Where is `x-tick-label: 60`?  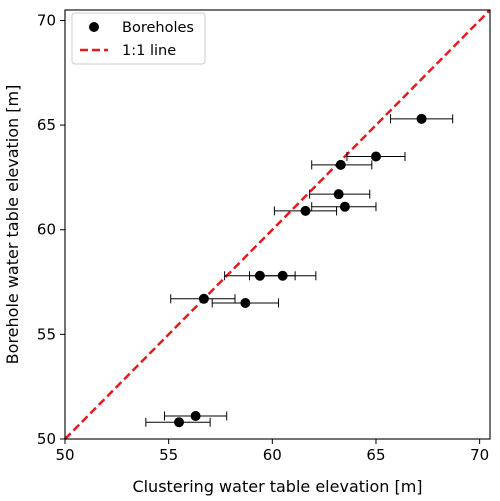
x-tick-label: 60 is located at coordinates (272, 455).